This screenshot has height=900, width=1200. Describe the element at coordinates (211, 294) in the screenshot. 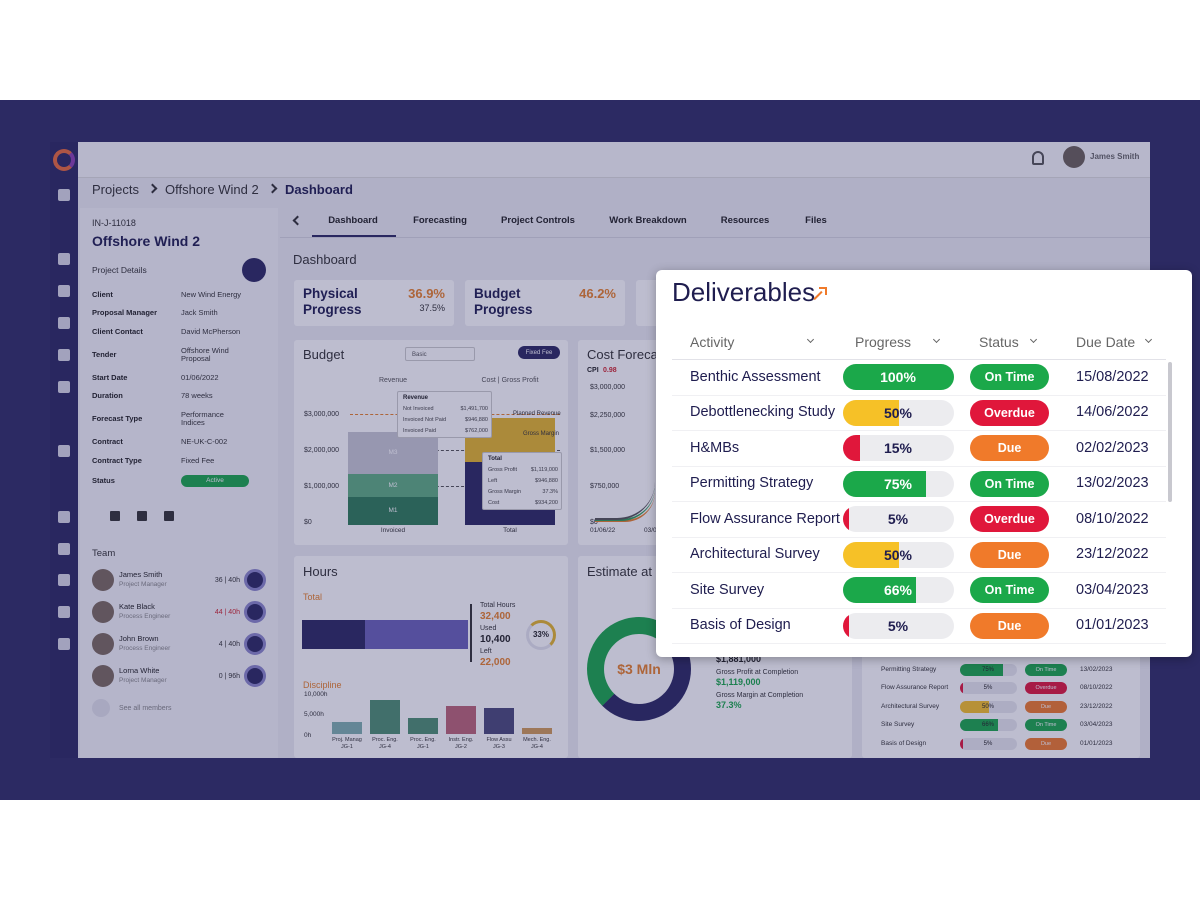

I see `field-value: New Wind Energy` at that location.